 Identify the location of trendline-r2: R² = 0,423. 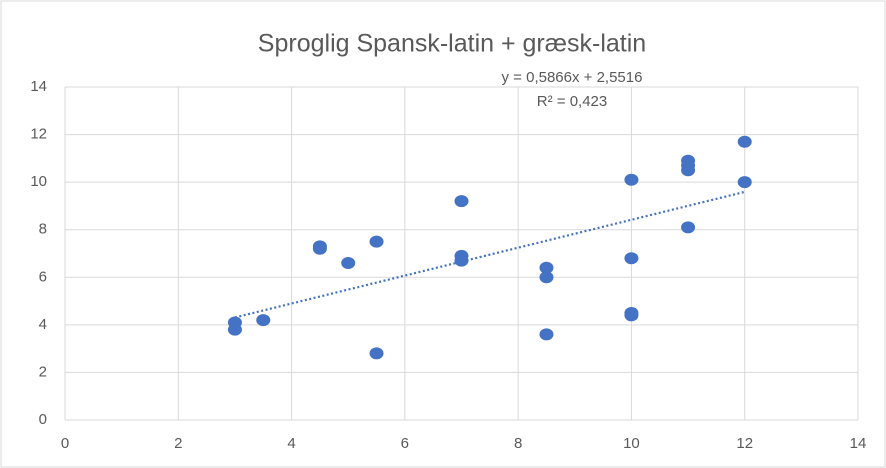
(572, 101).